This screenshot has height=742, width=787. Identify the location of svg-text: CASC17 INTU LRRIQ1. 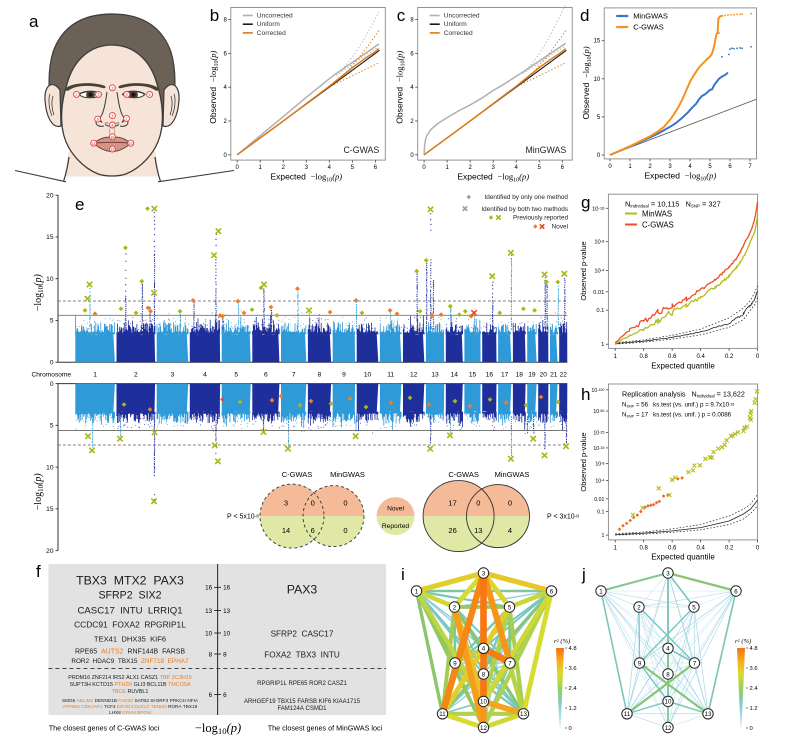
(129, 611).